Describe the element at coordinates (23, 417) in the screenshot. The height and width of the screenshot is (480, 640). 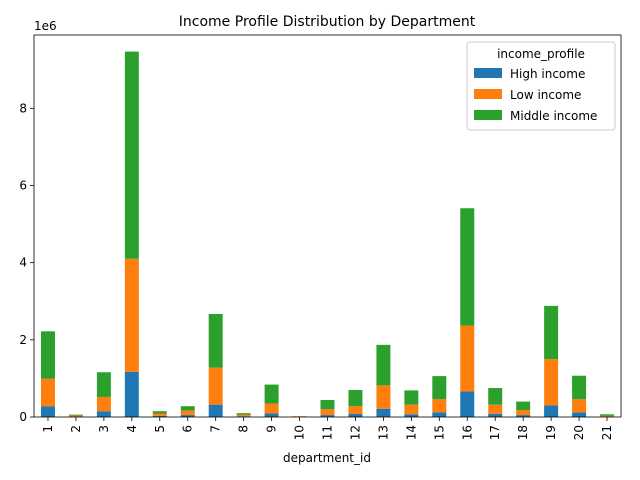
I see `y-tick-label: 0` at that location.